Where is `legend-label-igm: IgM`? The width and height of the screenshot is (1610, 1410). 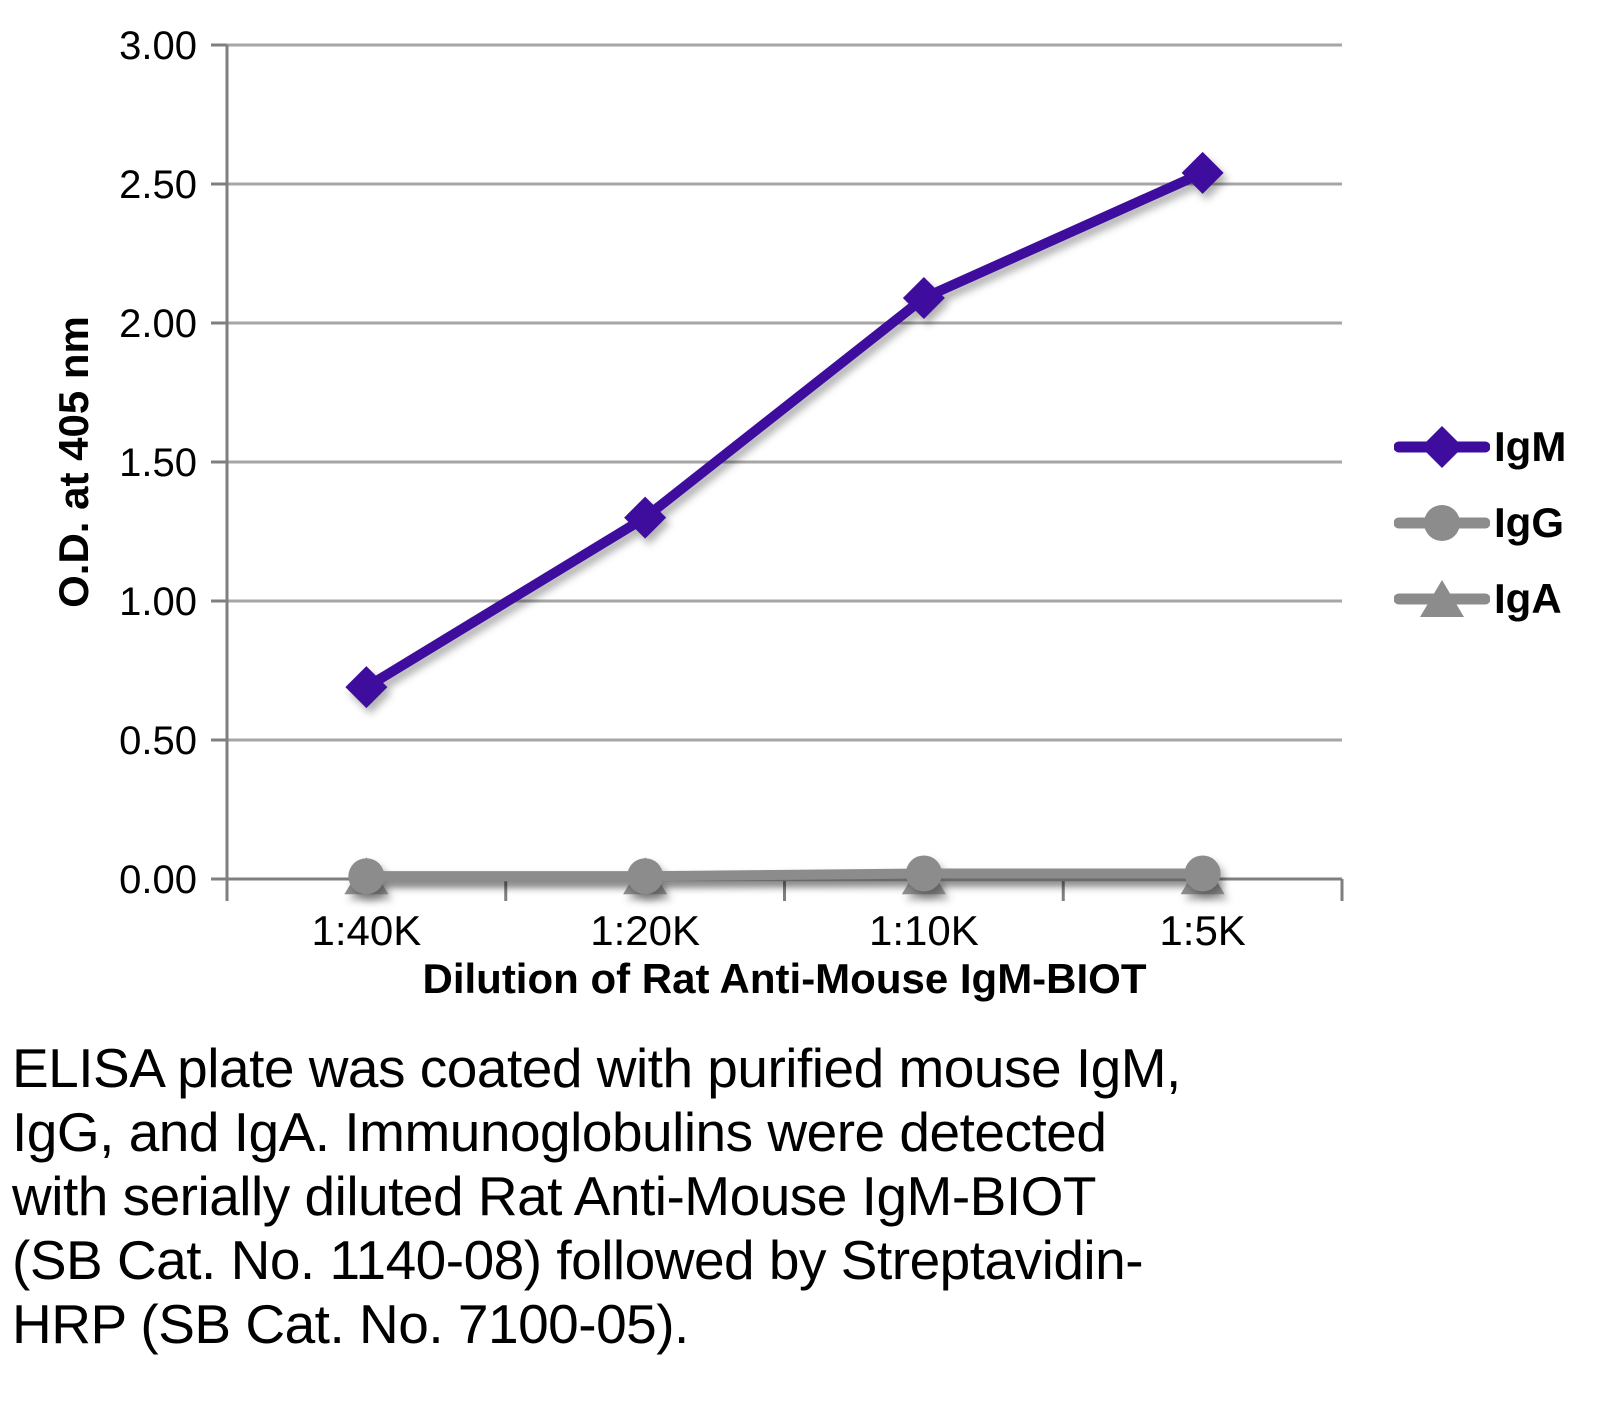
legend-label-igm: IgM is located at coordinates (1530, 446).